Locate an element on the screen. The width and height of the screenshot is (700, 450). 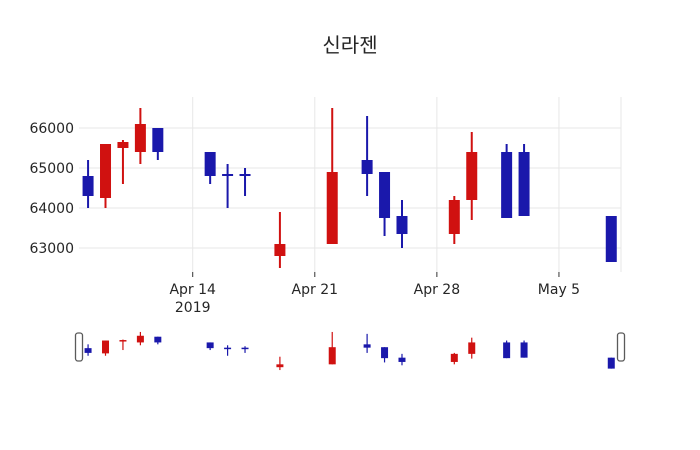
rangeslider-track is located at coordinates (350, 352).